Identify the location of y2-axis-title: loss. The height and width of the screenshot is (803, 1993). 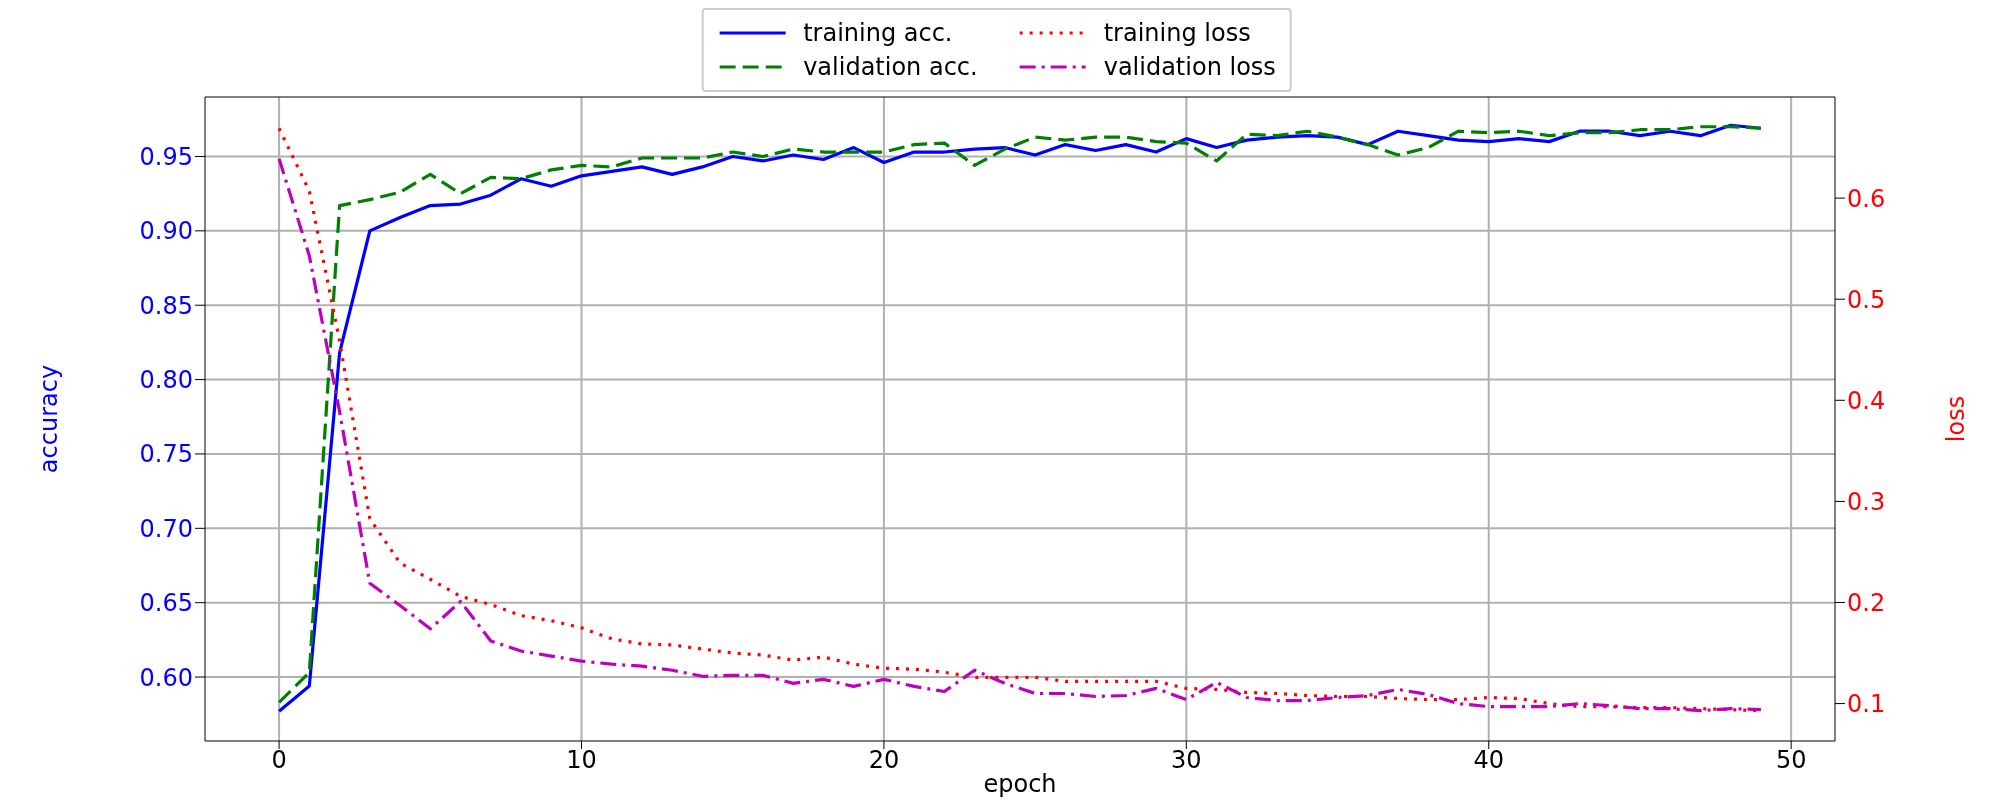
(1955, 419).